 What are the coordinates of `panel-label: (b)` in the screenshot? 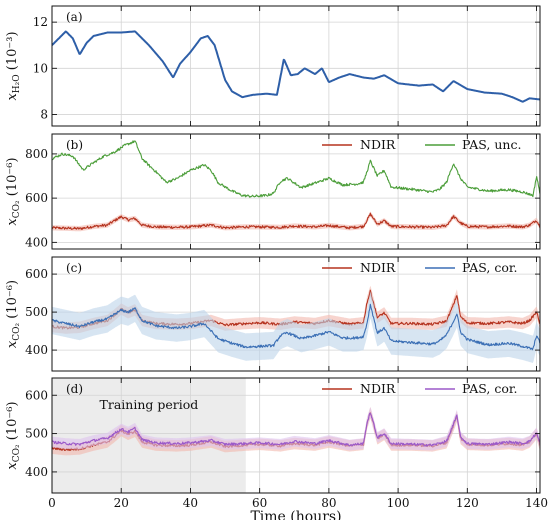 It's located at (74, 145).